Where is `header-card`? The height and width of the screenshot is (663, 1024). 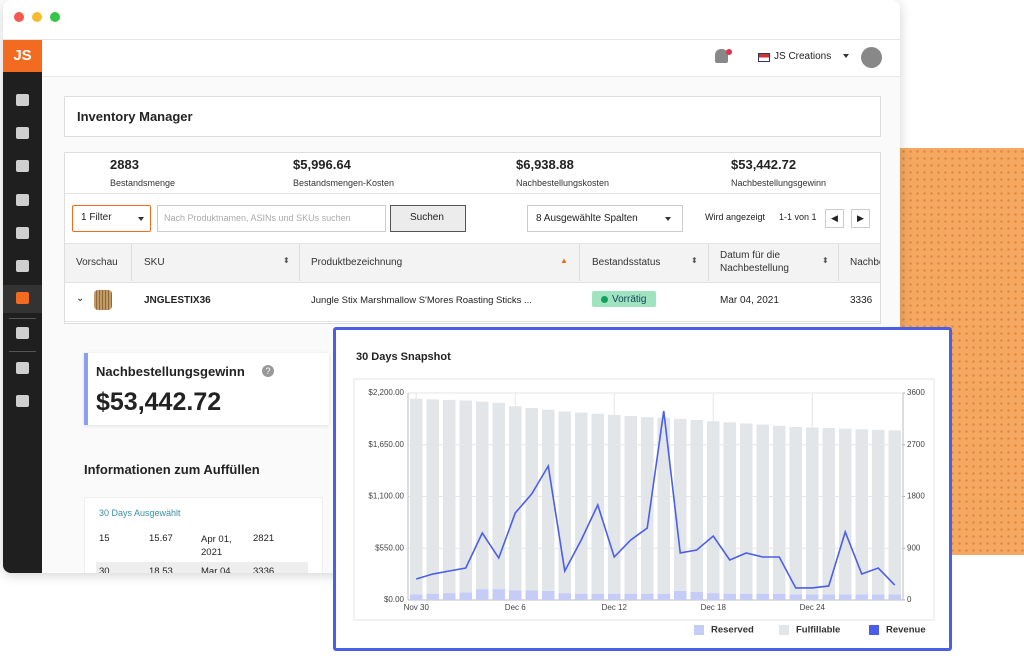
header-card is located at coordinates (472, 116).